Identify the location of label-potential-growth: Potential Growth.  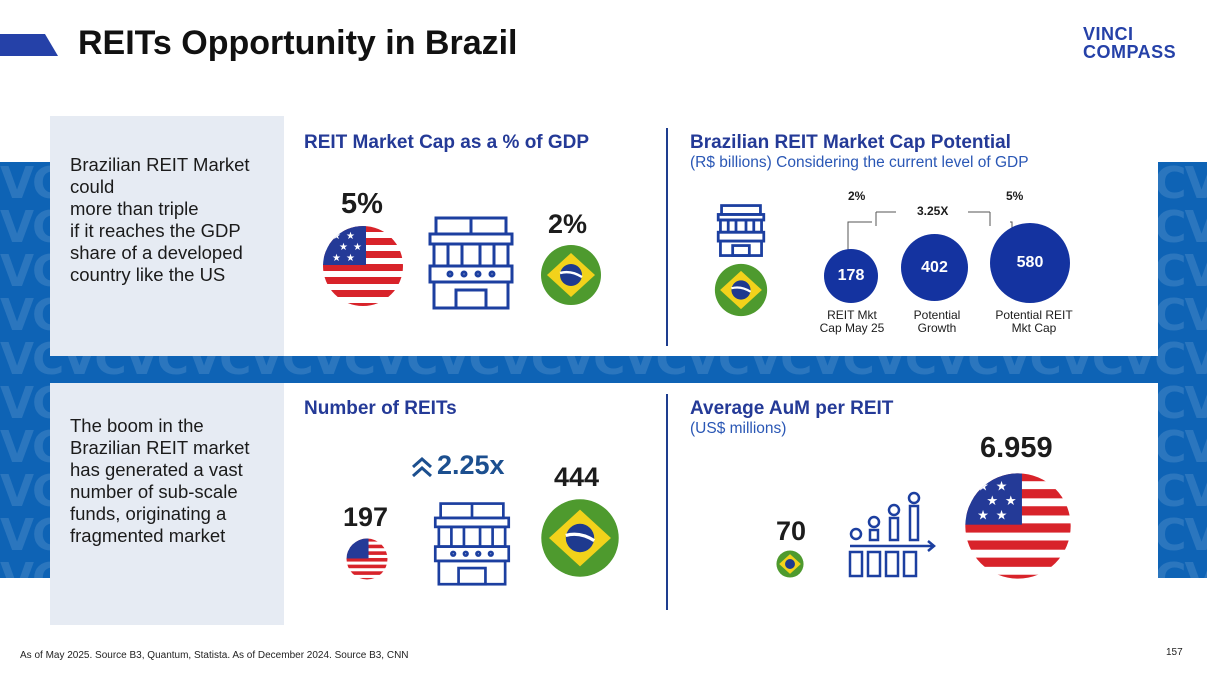
(937, 321).